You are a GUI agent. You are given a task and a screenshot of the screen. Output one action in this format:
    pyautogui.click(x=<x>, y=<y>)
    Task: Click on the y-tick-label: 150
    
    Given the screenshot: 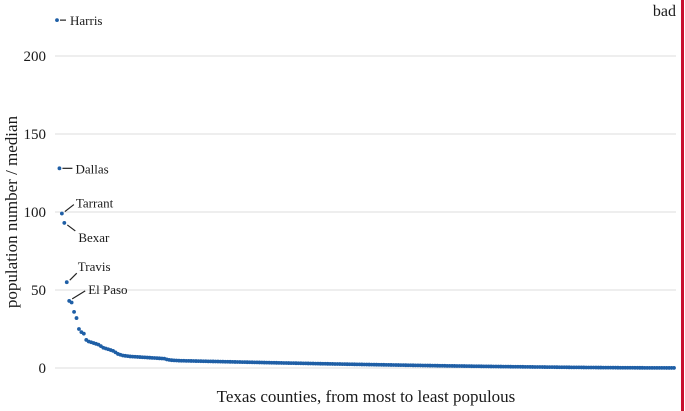 What is the action you would take?
    pyautogui.click(x=35, y=135)
    